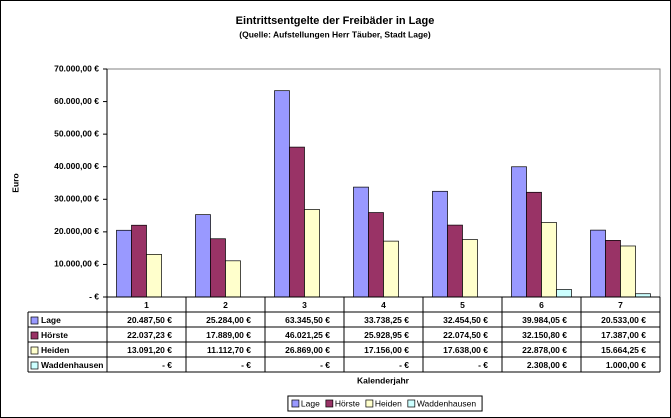  Describe the element at coordinates (307, 350) in the screenshot. I see `table-cell: 26.869,00 €` at that location.